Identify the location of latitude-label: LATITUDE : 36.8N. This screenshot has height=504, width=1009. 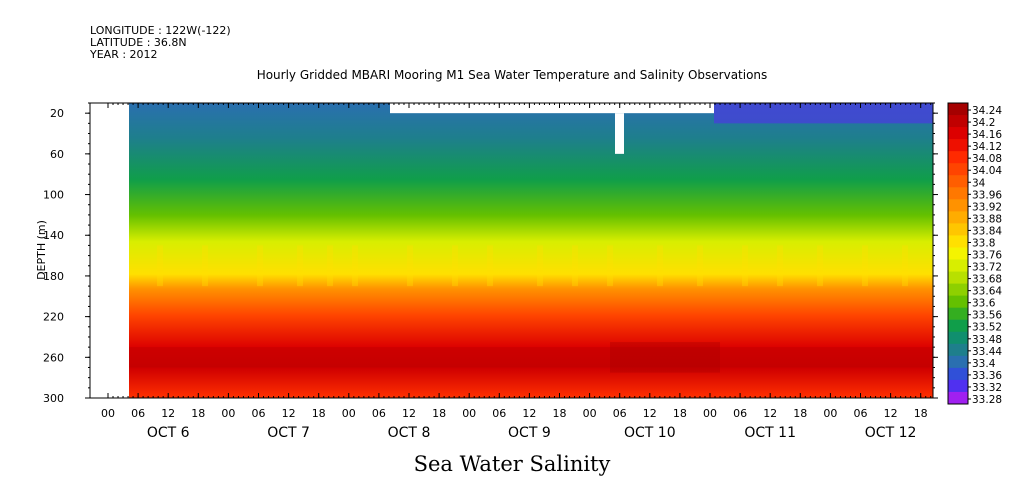
(138, 42).